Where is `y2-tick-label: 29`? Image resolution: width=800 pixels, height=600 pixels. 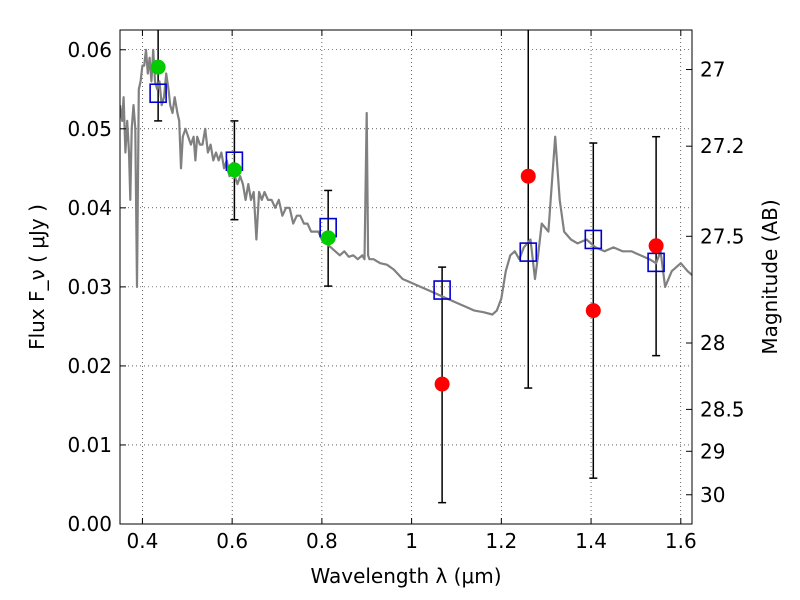
y2-tick-label: 29 is located at coordinates (712, 451).